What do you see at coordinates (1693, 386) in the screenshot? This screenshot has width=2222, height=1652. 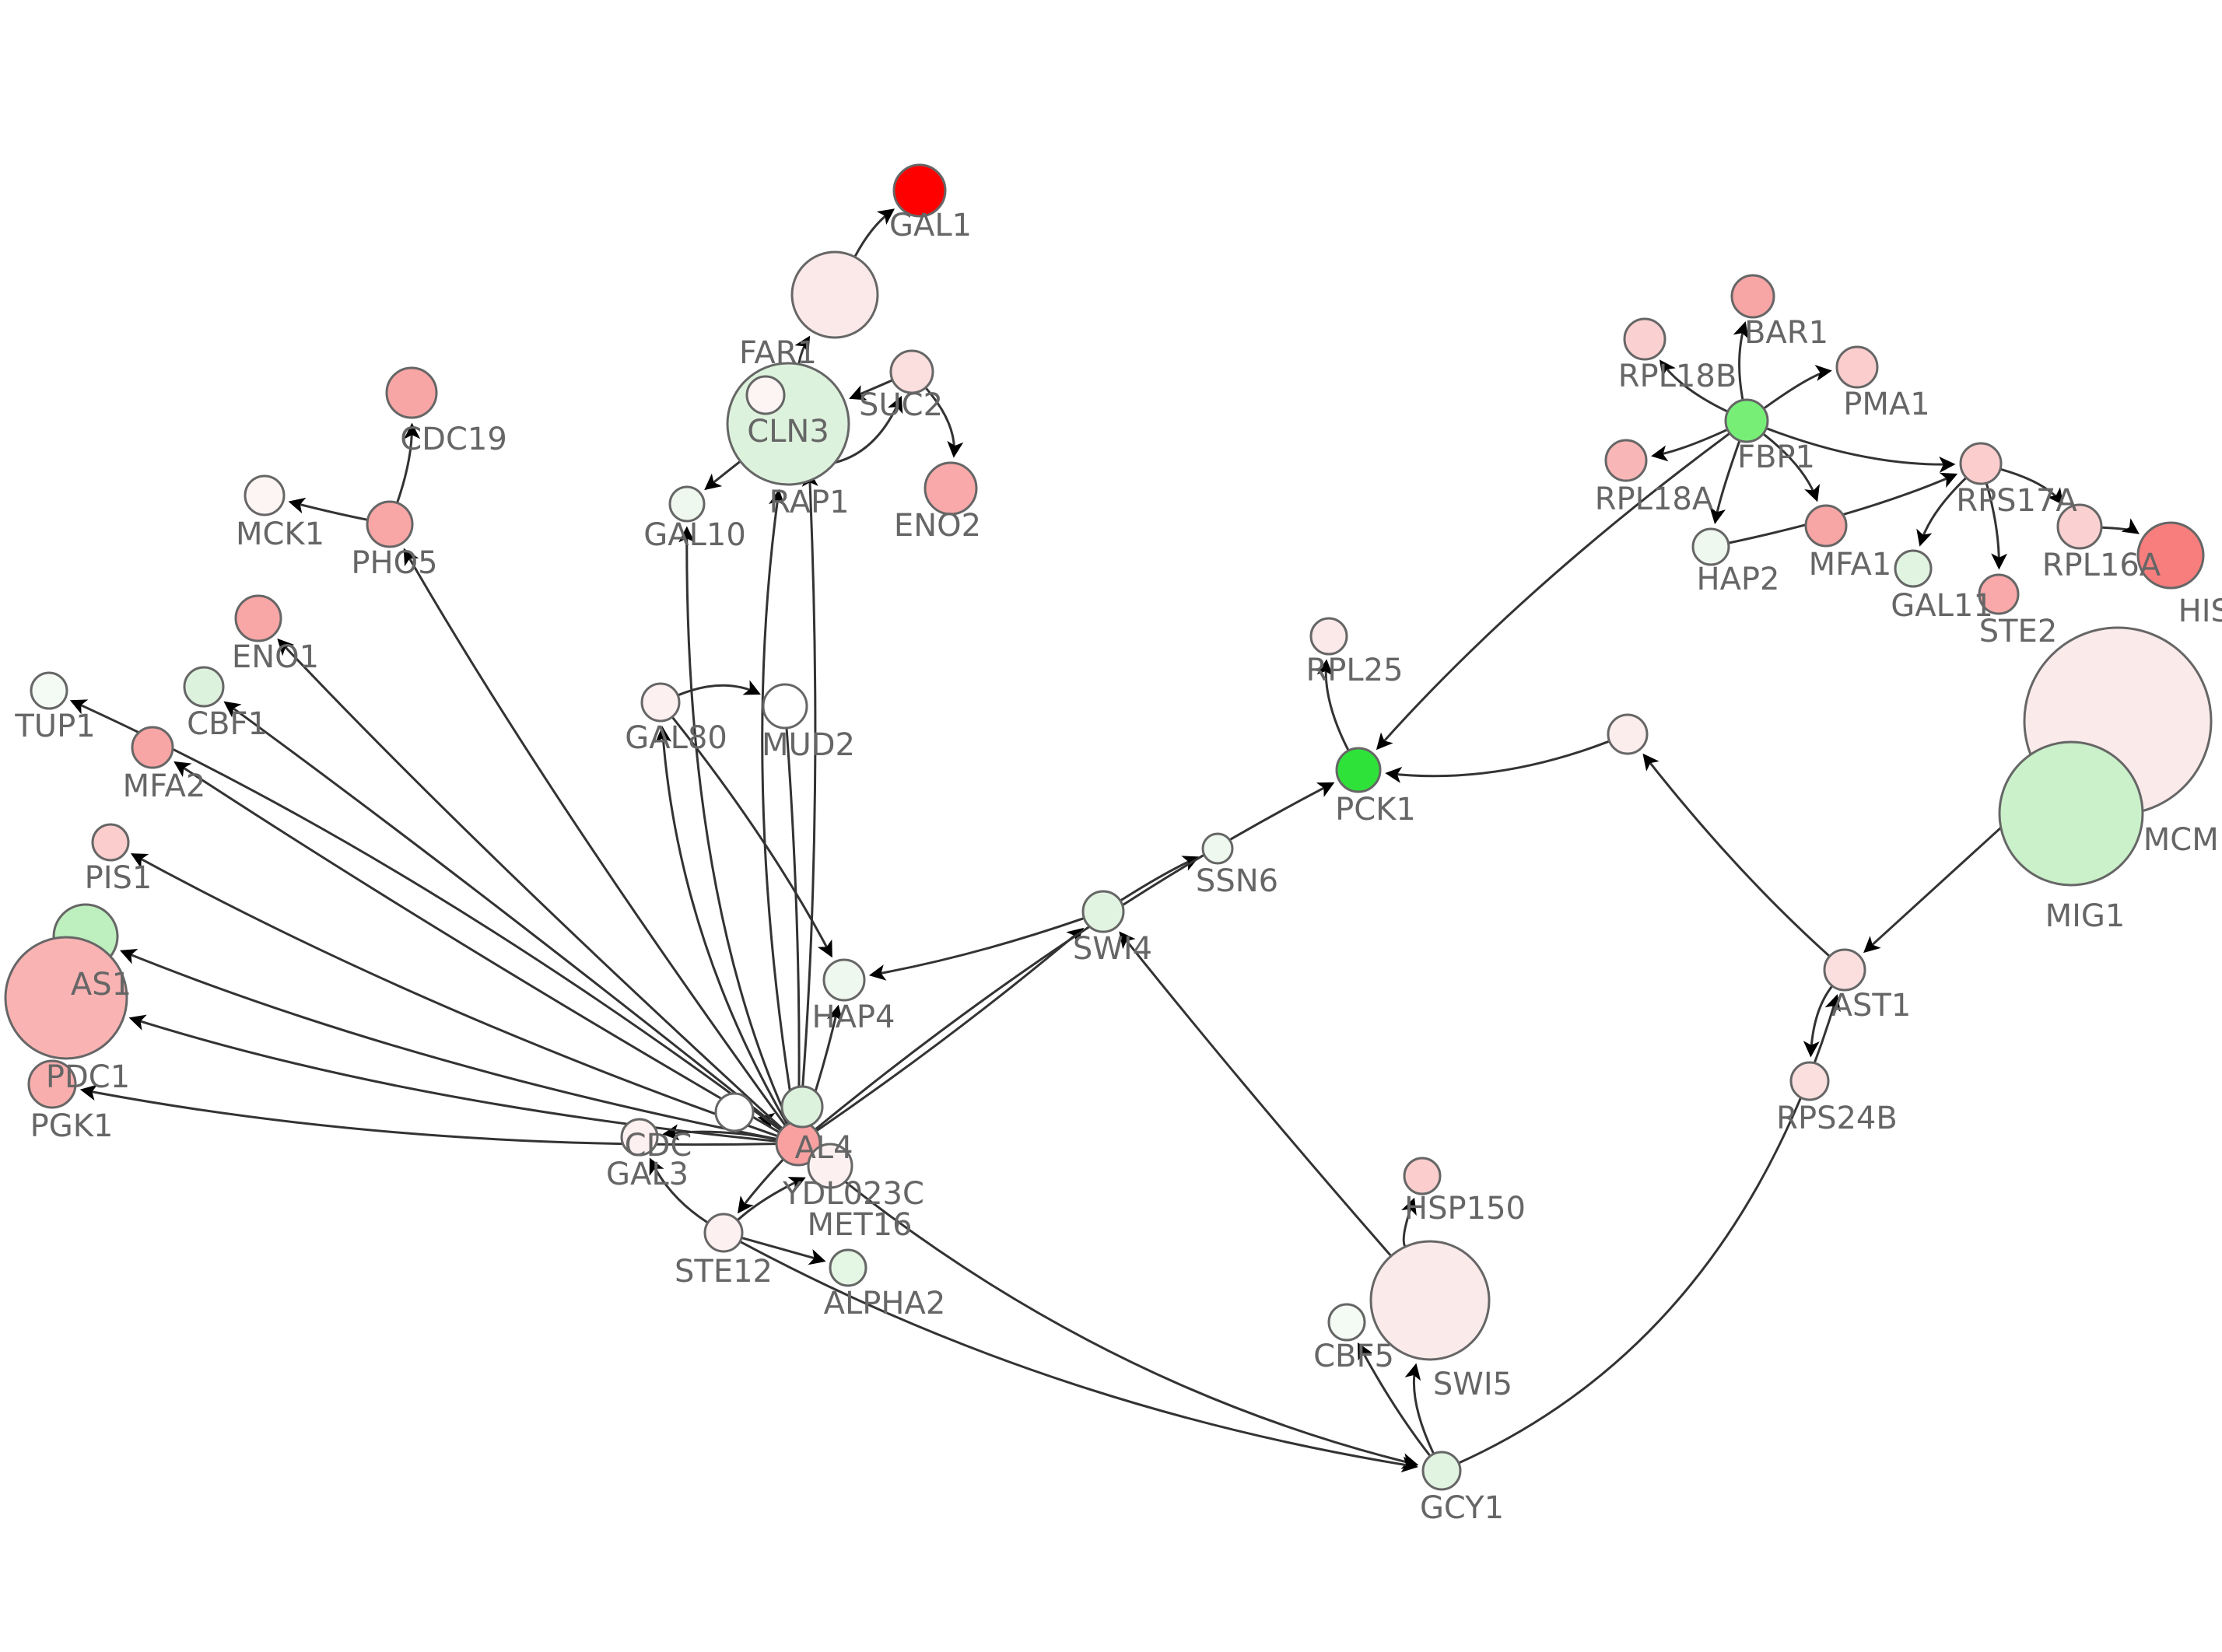 I see `edge-fbp1-to-rpl18b` at bounding box center [1693, 386].